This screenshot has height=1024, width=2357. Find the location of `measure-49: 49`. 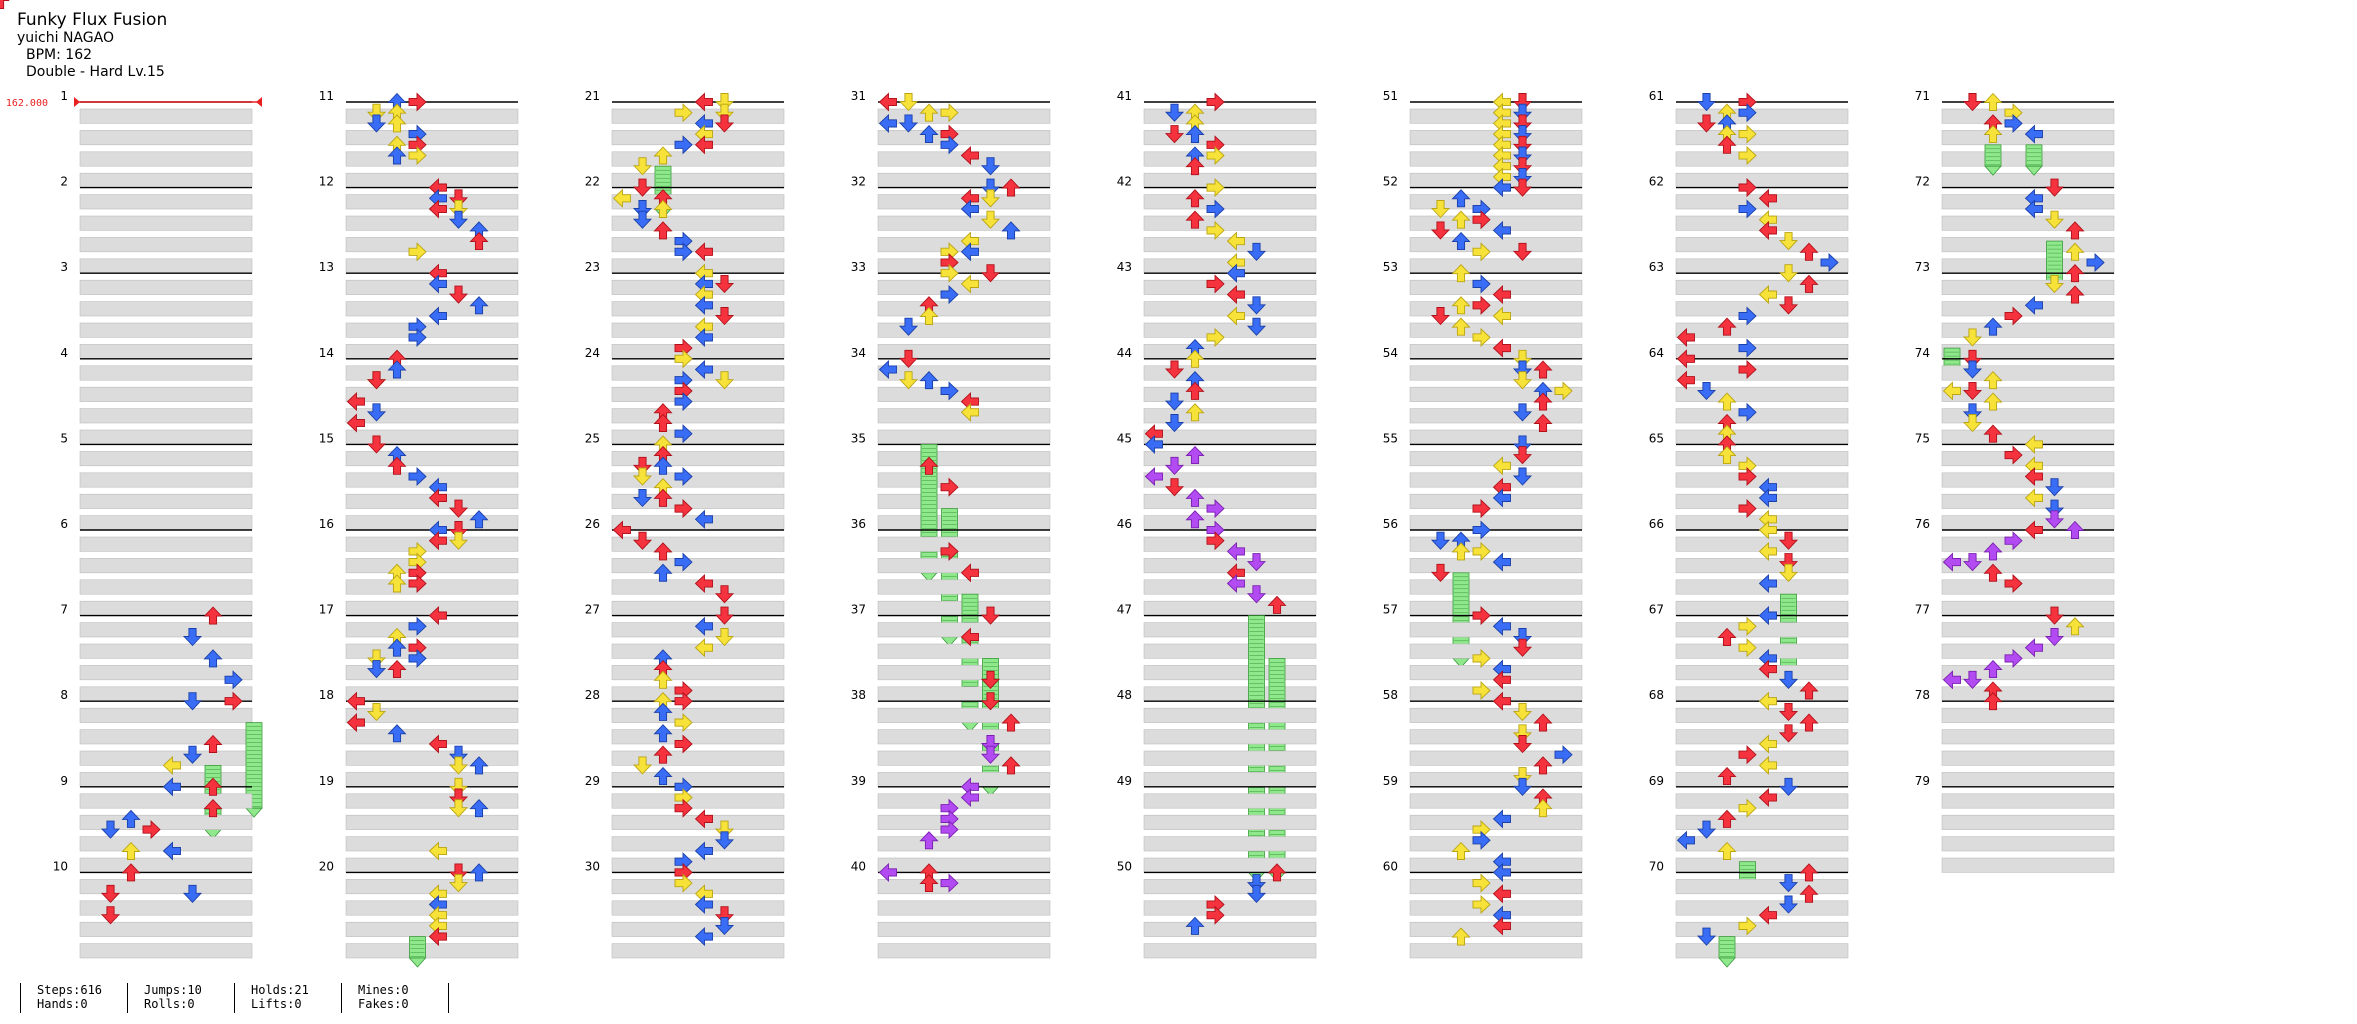

measure-49: 49 is located at coordinates (1217, 823).